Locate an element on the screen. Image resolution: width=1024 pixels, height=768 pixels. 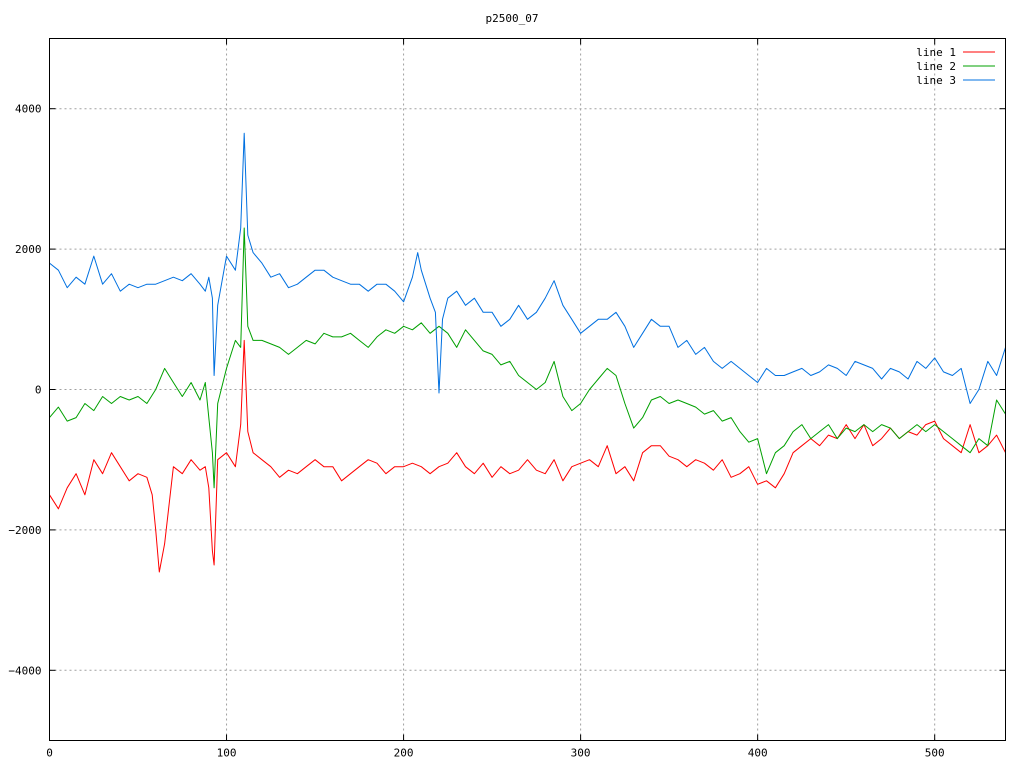
y-tick-label: 2000 is located at coordinates (28, 249).